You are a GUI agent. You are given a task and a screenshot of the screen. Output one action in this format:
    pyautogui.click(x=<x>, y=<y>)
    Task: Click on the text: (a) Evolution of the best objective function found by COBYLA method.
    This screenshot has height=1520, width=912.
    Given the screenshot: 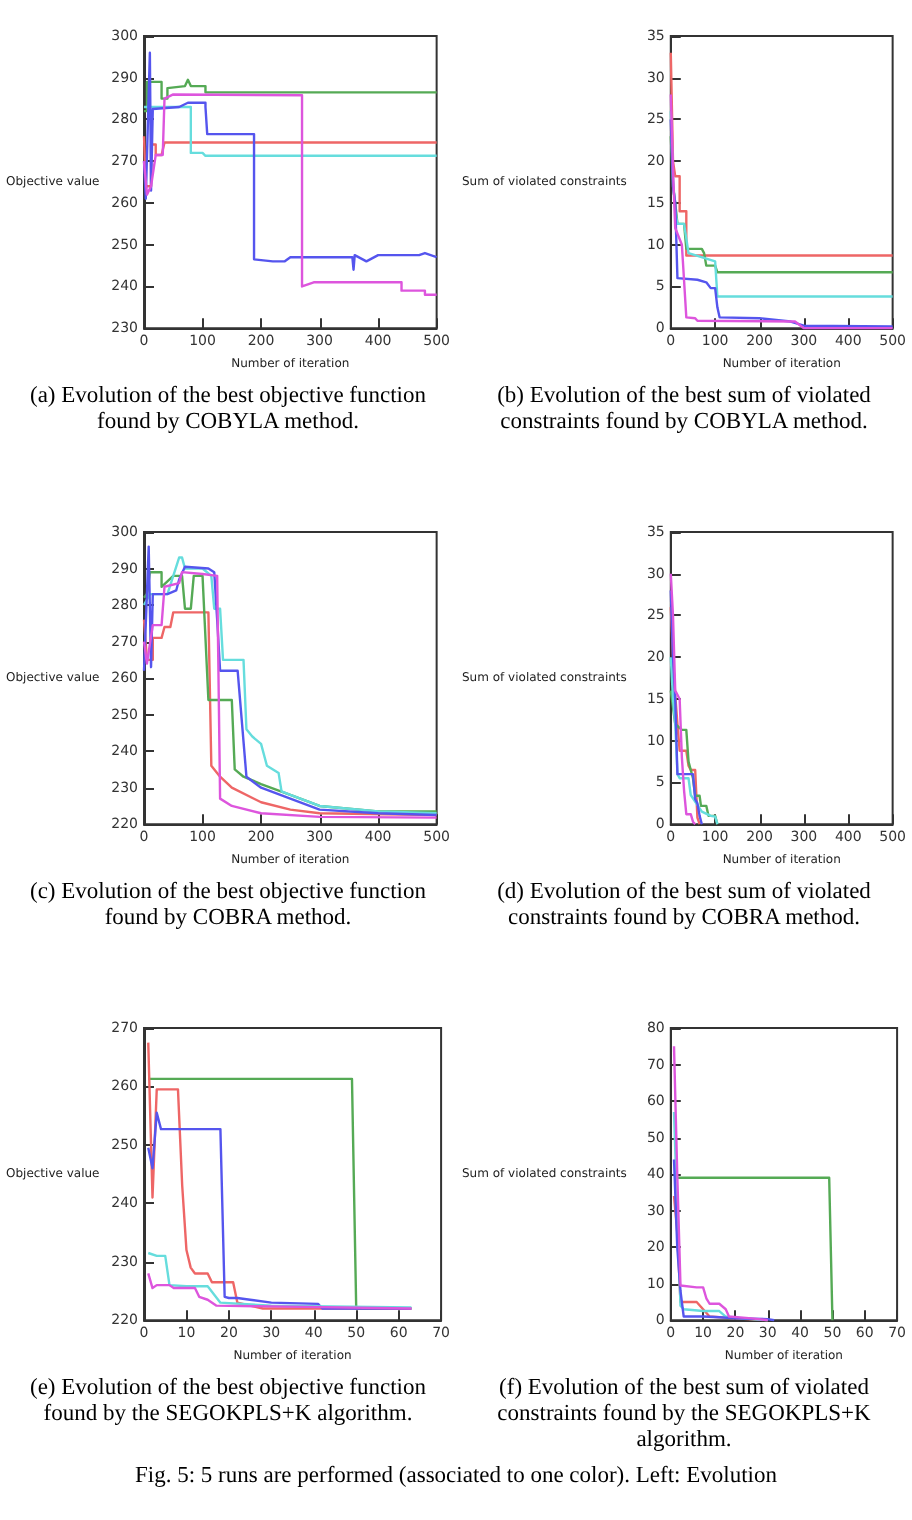 What is the action you would take?
    pyautogui.click(x=228, y=410)
    